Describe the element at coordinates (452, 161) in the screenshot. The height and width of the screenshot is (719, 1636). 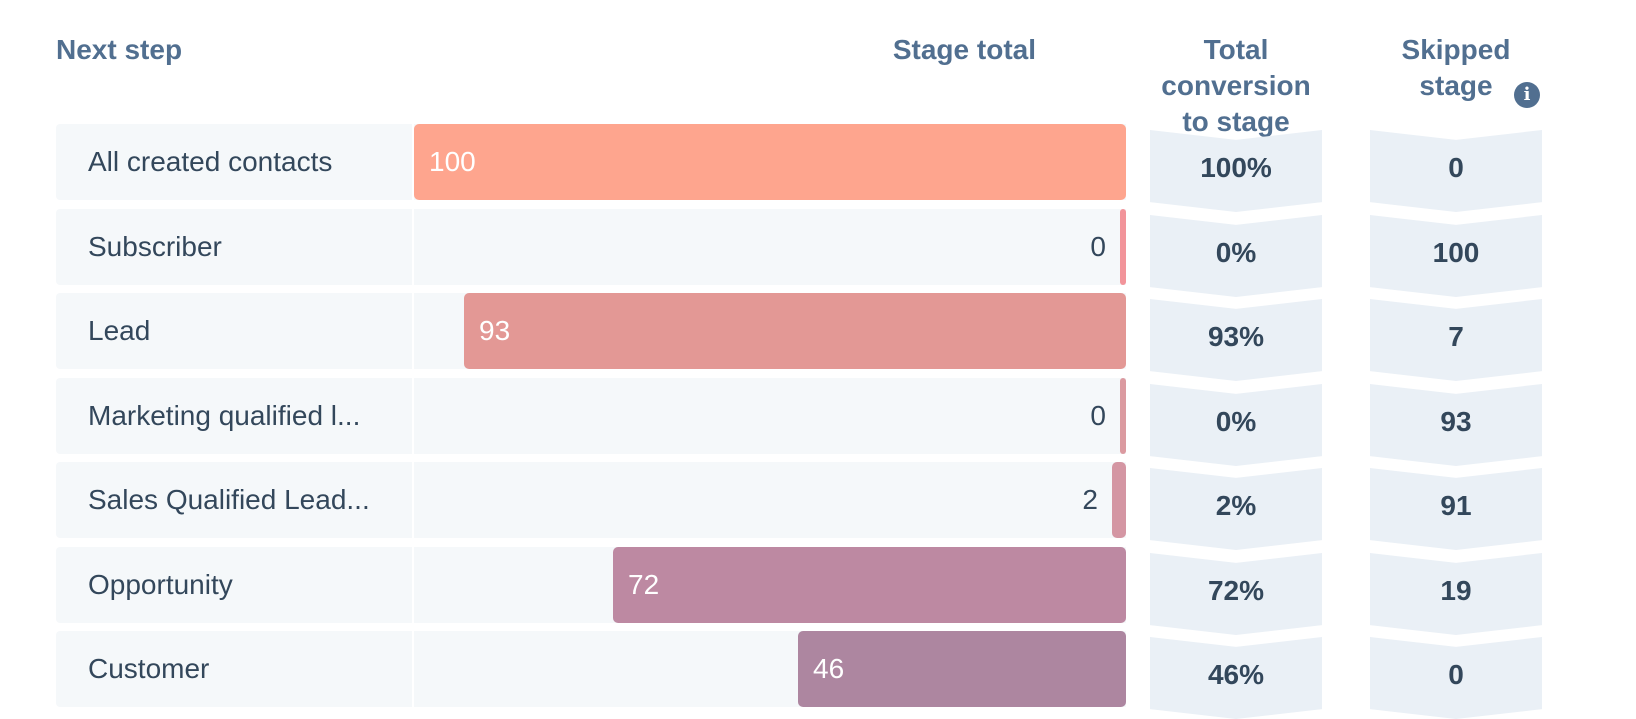
I see `stage-total-value: 100` at that location.